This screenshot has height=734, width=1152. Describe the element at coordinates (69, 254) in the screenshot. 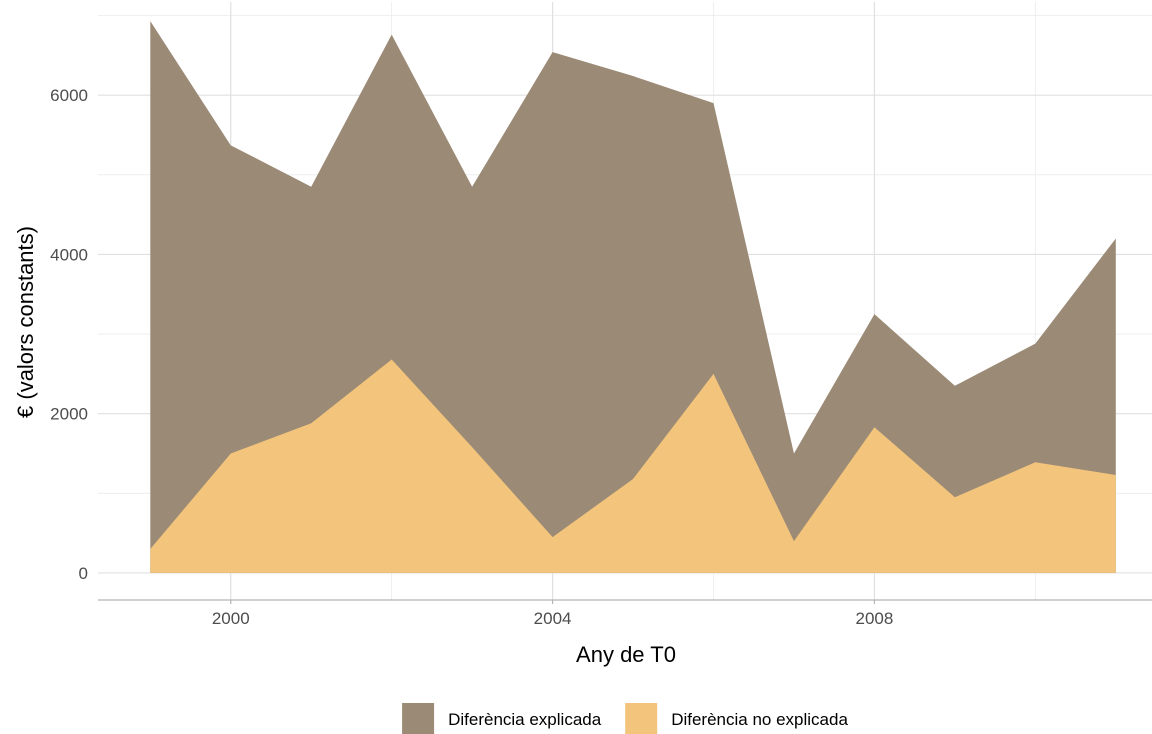

I see `y-tick-label: 4000` at that location.